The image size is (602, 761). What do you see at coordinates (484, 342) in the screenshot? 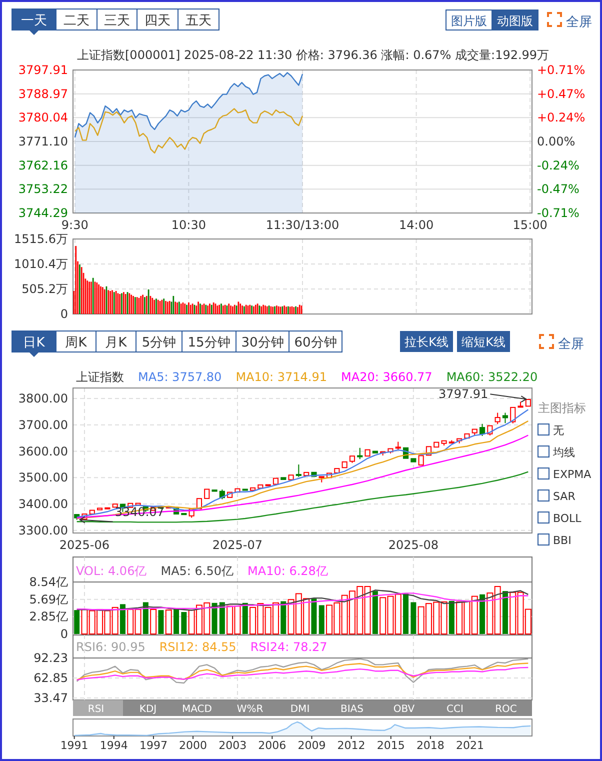
I see `text: 缩短K线` at bounding box center [484, 342].